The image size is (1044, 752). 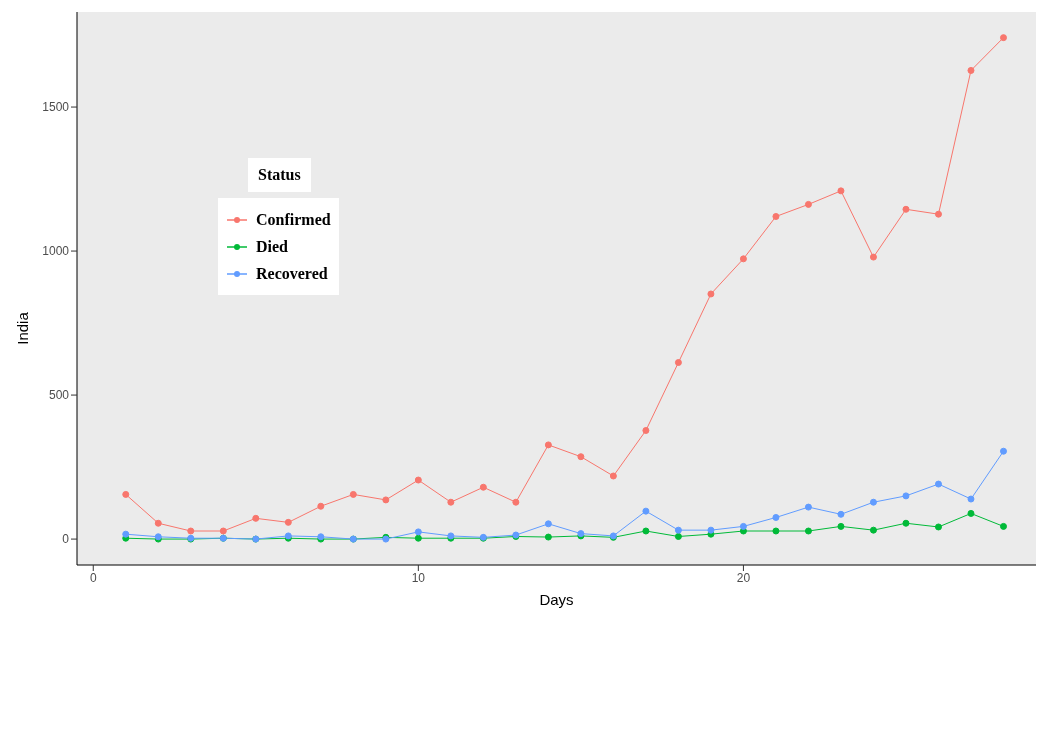 I want to click on legend-label: Confirmed, so click(x=293, y=219).